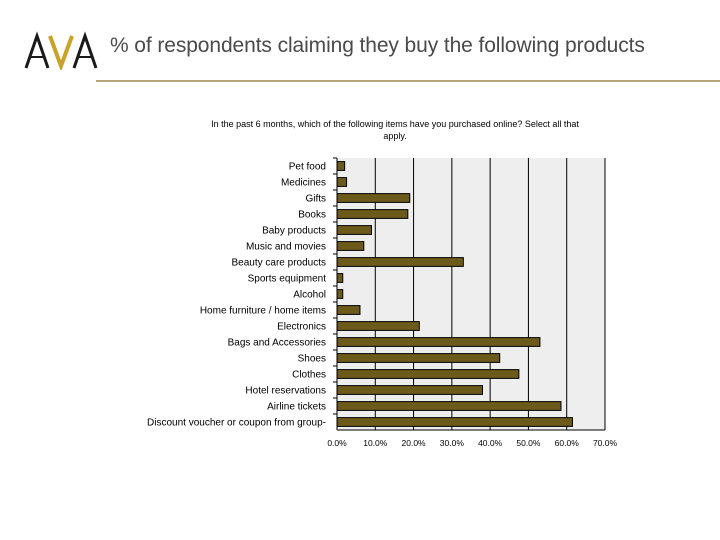  Describe the element at coordinates (294, 231) in the screenshot. I see `y-category-label: Baby products` at that location.